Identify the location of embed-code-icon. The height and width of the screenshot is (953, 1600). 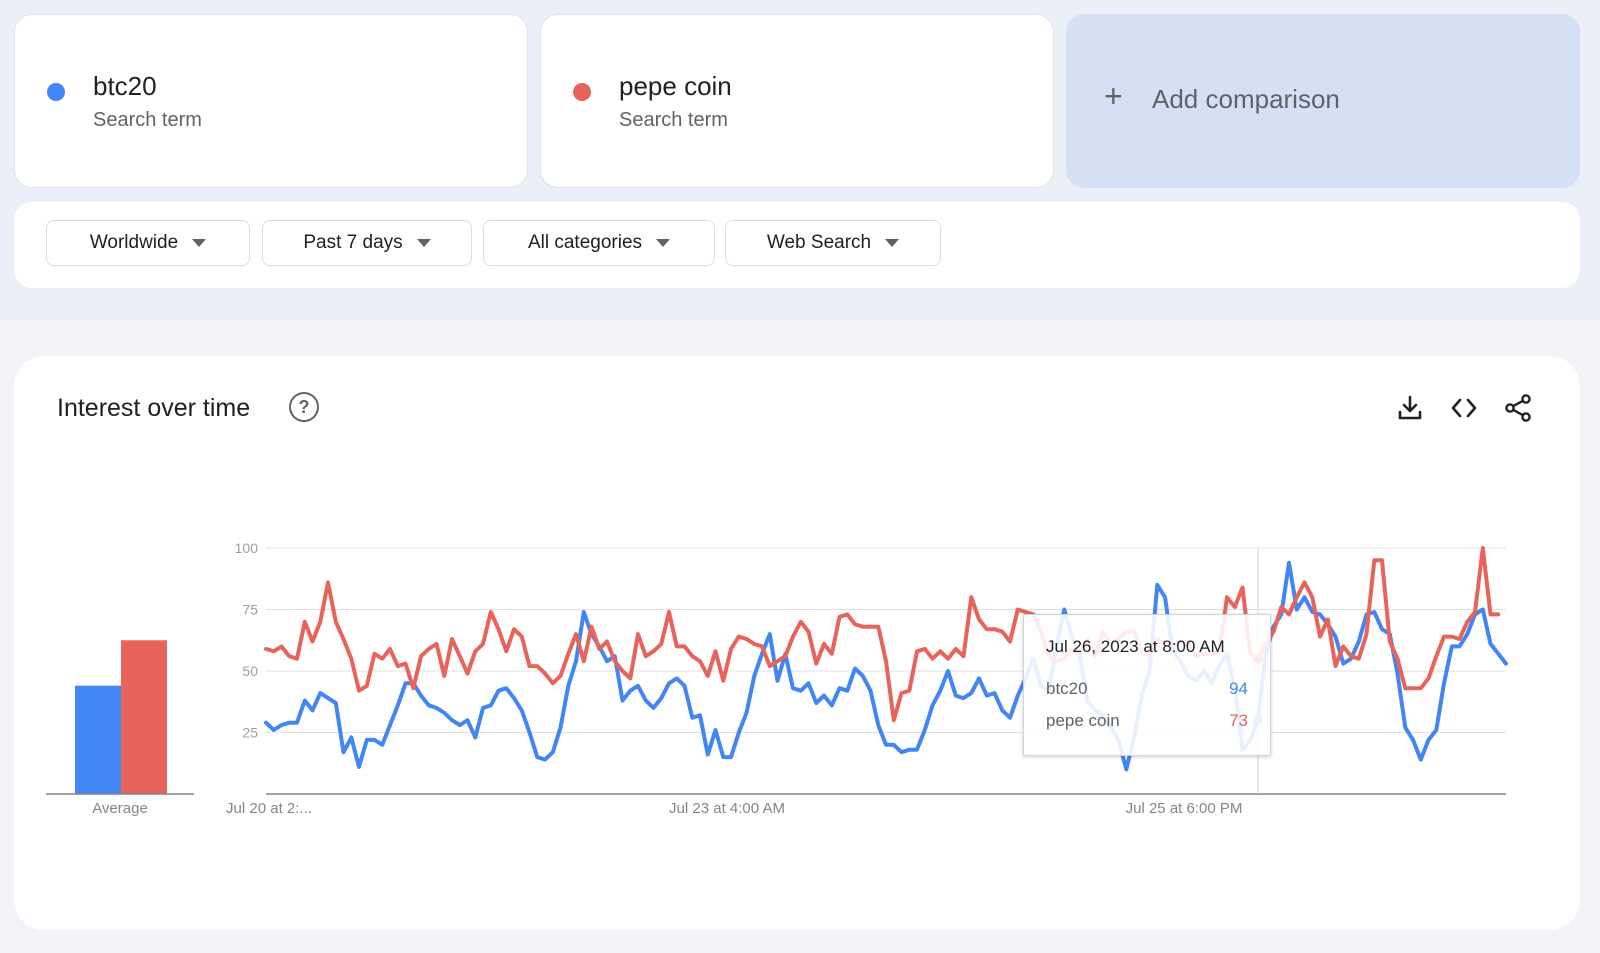
(1464, 408).